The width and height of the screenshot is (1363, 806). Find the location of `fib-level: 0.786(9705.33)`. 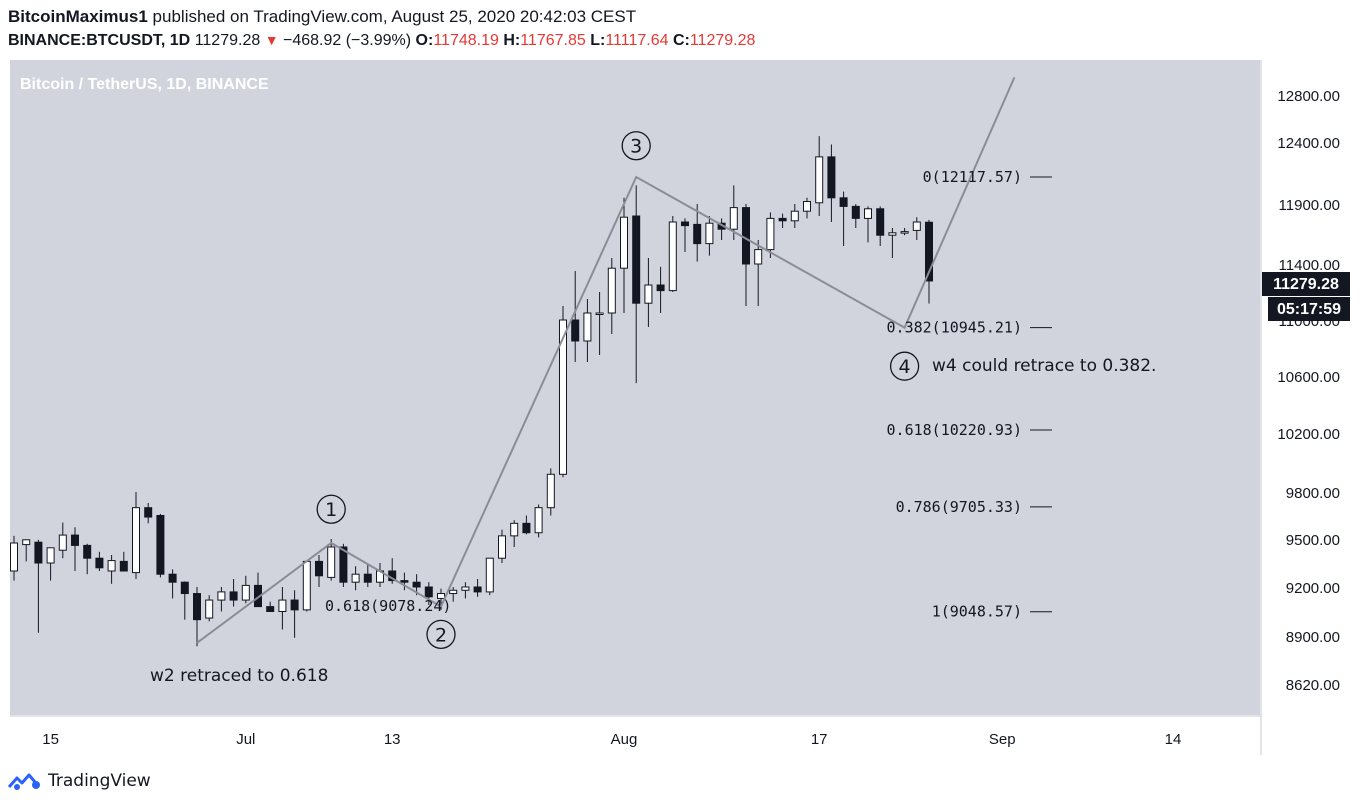

fib-level: 0.786(9705.33) is located at coordinates (974, 507).